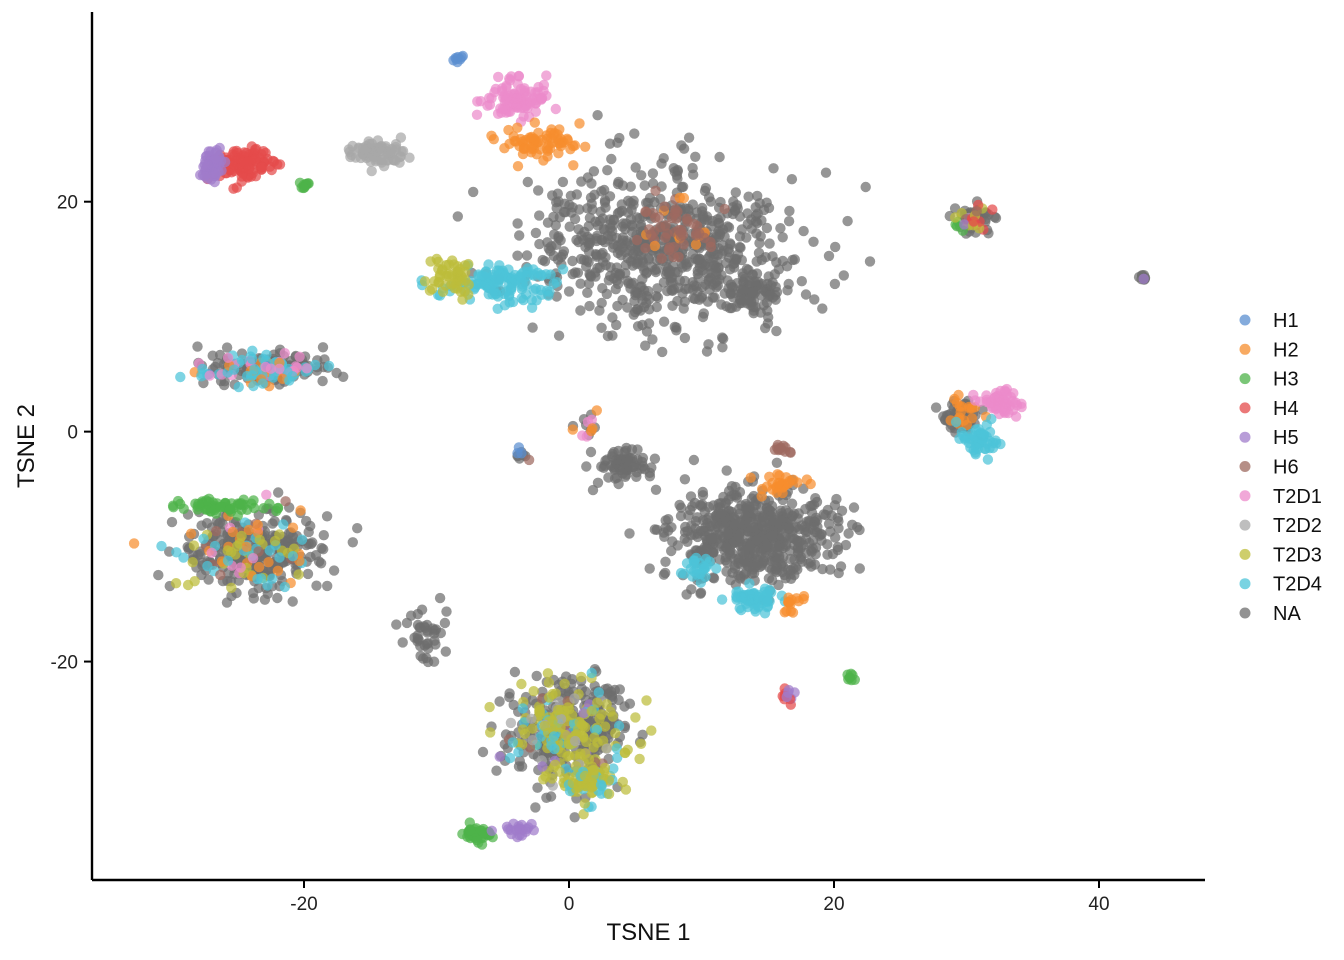 The height and width of the screenshot is (960, 1344). What do you see at coordinates (700, 897) in the screenshot?
I see `x-axis-ticks: -20 0 20 40` at bounding box center [700, 897].